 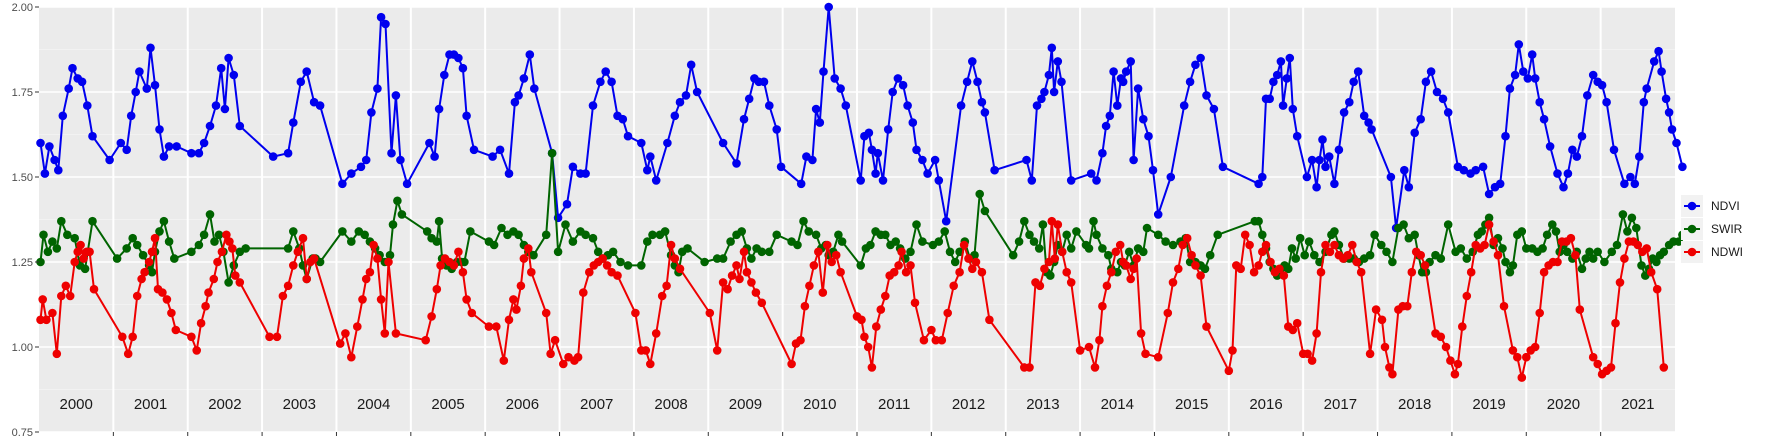 I want to click on year-label-2004: 2004, so click(x=373, y=404).